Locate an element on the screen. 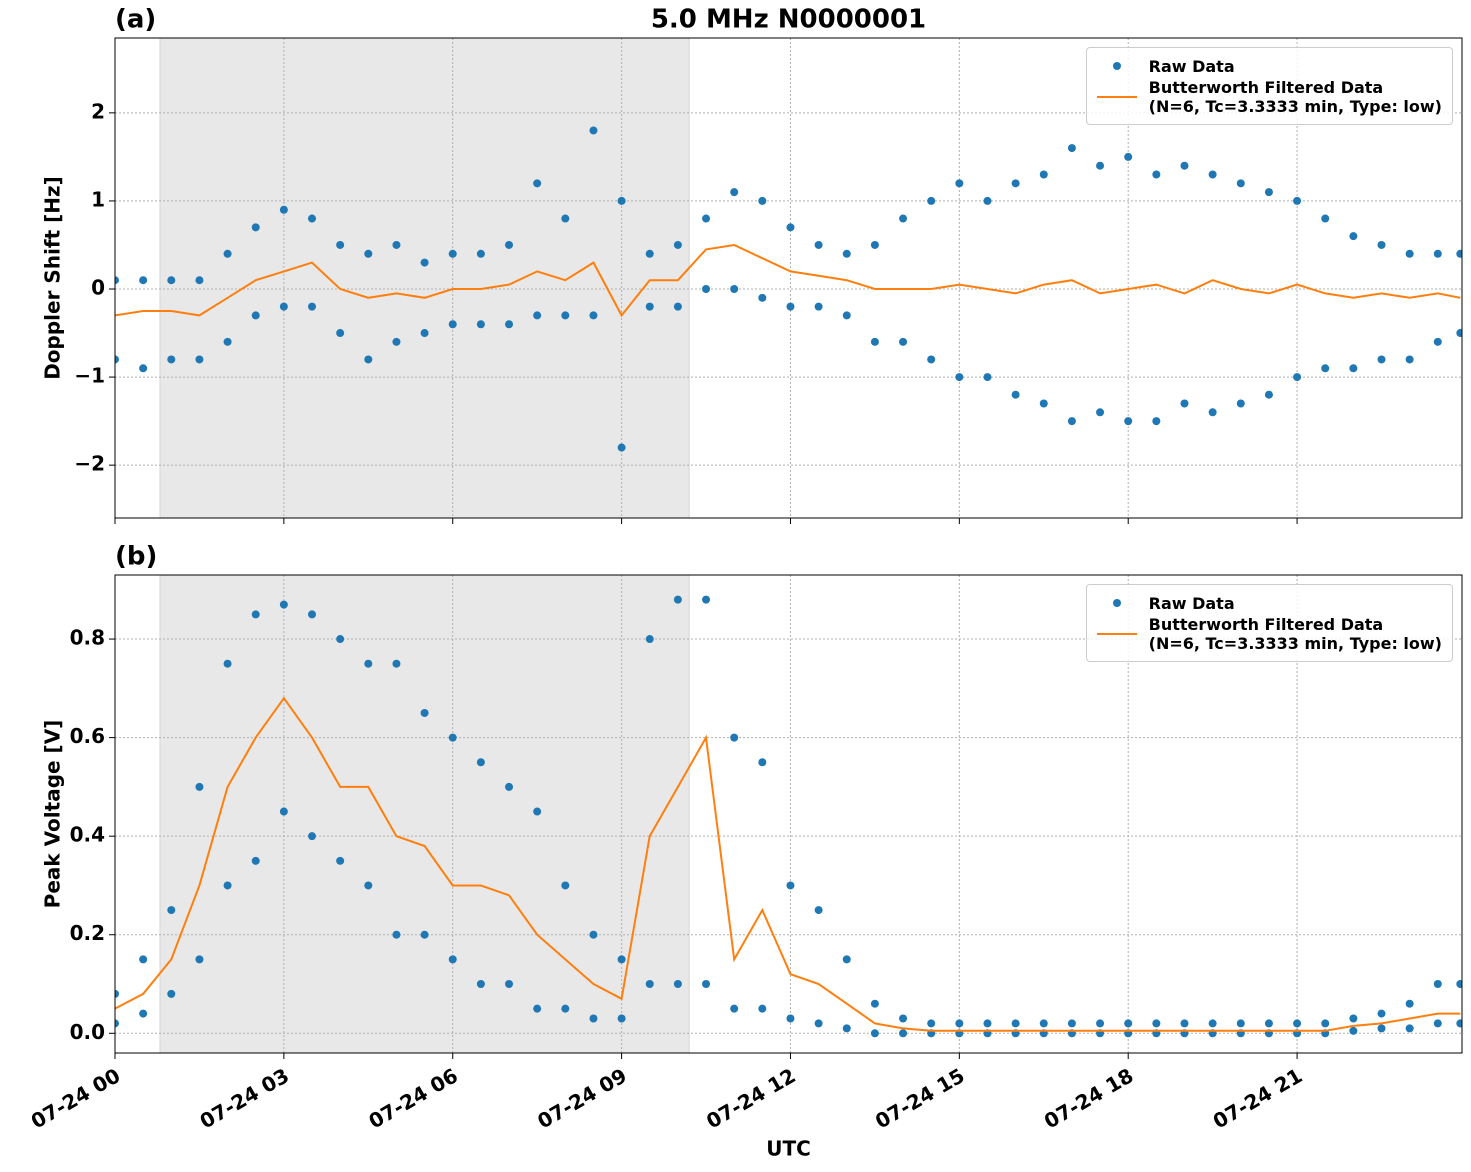  x-tick-label: 07-24 09 is located at coordinates (582, 1098).